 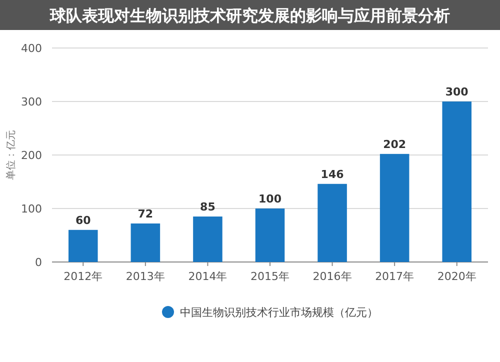 What do you see at coordinates (457, 92) in the screenshot?
I see `data-label: 300` at bounding box center [457, 92].